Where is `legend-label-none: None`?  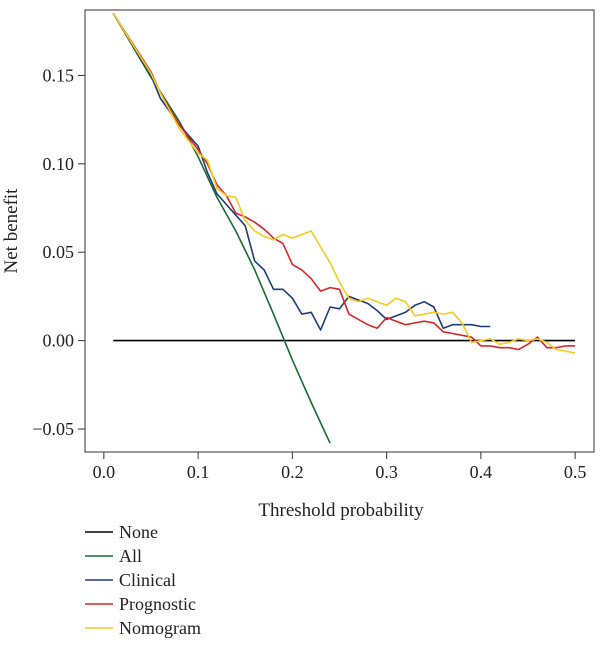 legend-label-none: None is located at coordinates (138, 532).